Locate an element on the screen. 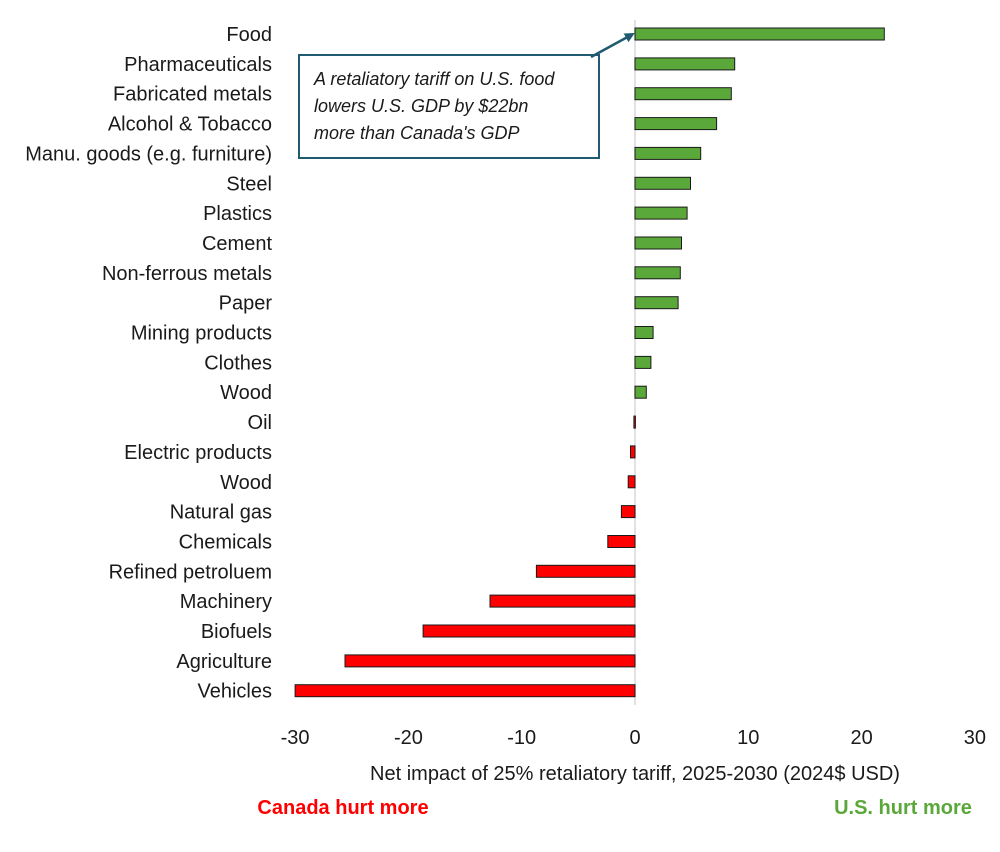  annotation-line-1: A retaliatory tariff on U.S. food is located at coordinates (434, 79).